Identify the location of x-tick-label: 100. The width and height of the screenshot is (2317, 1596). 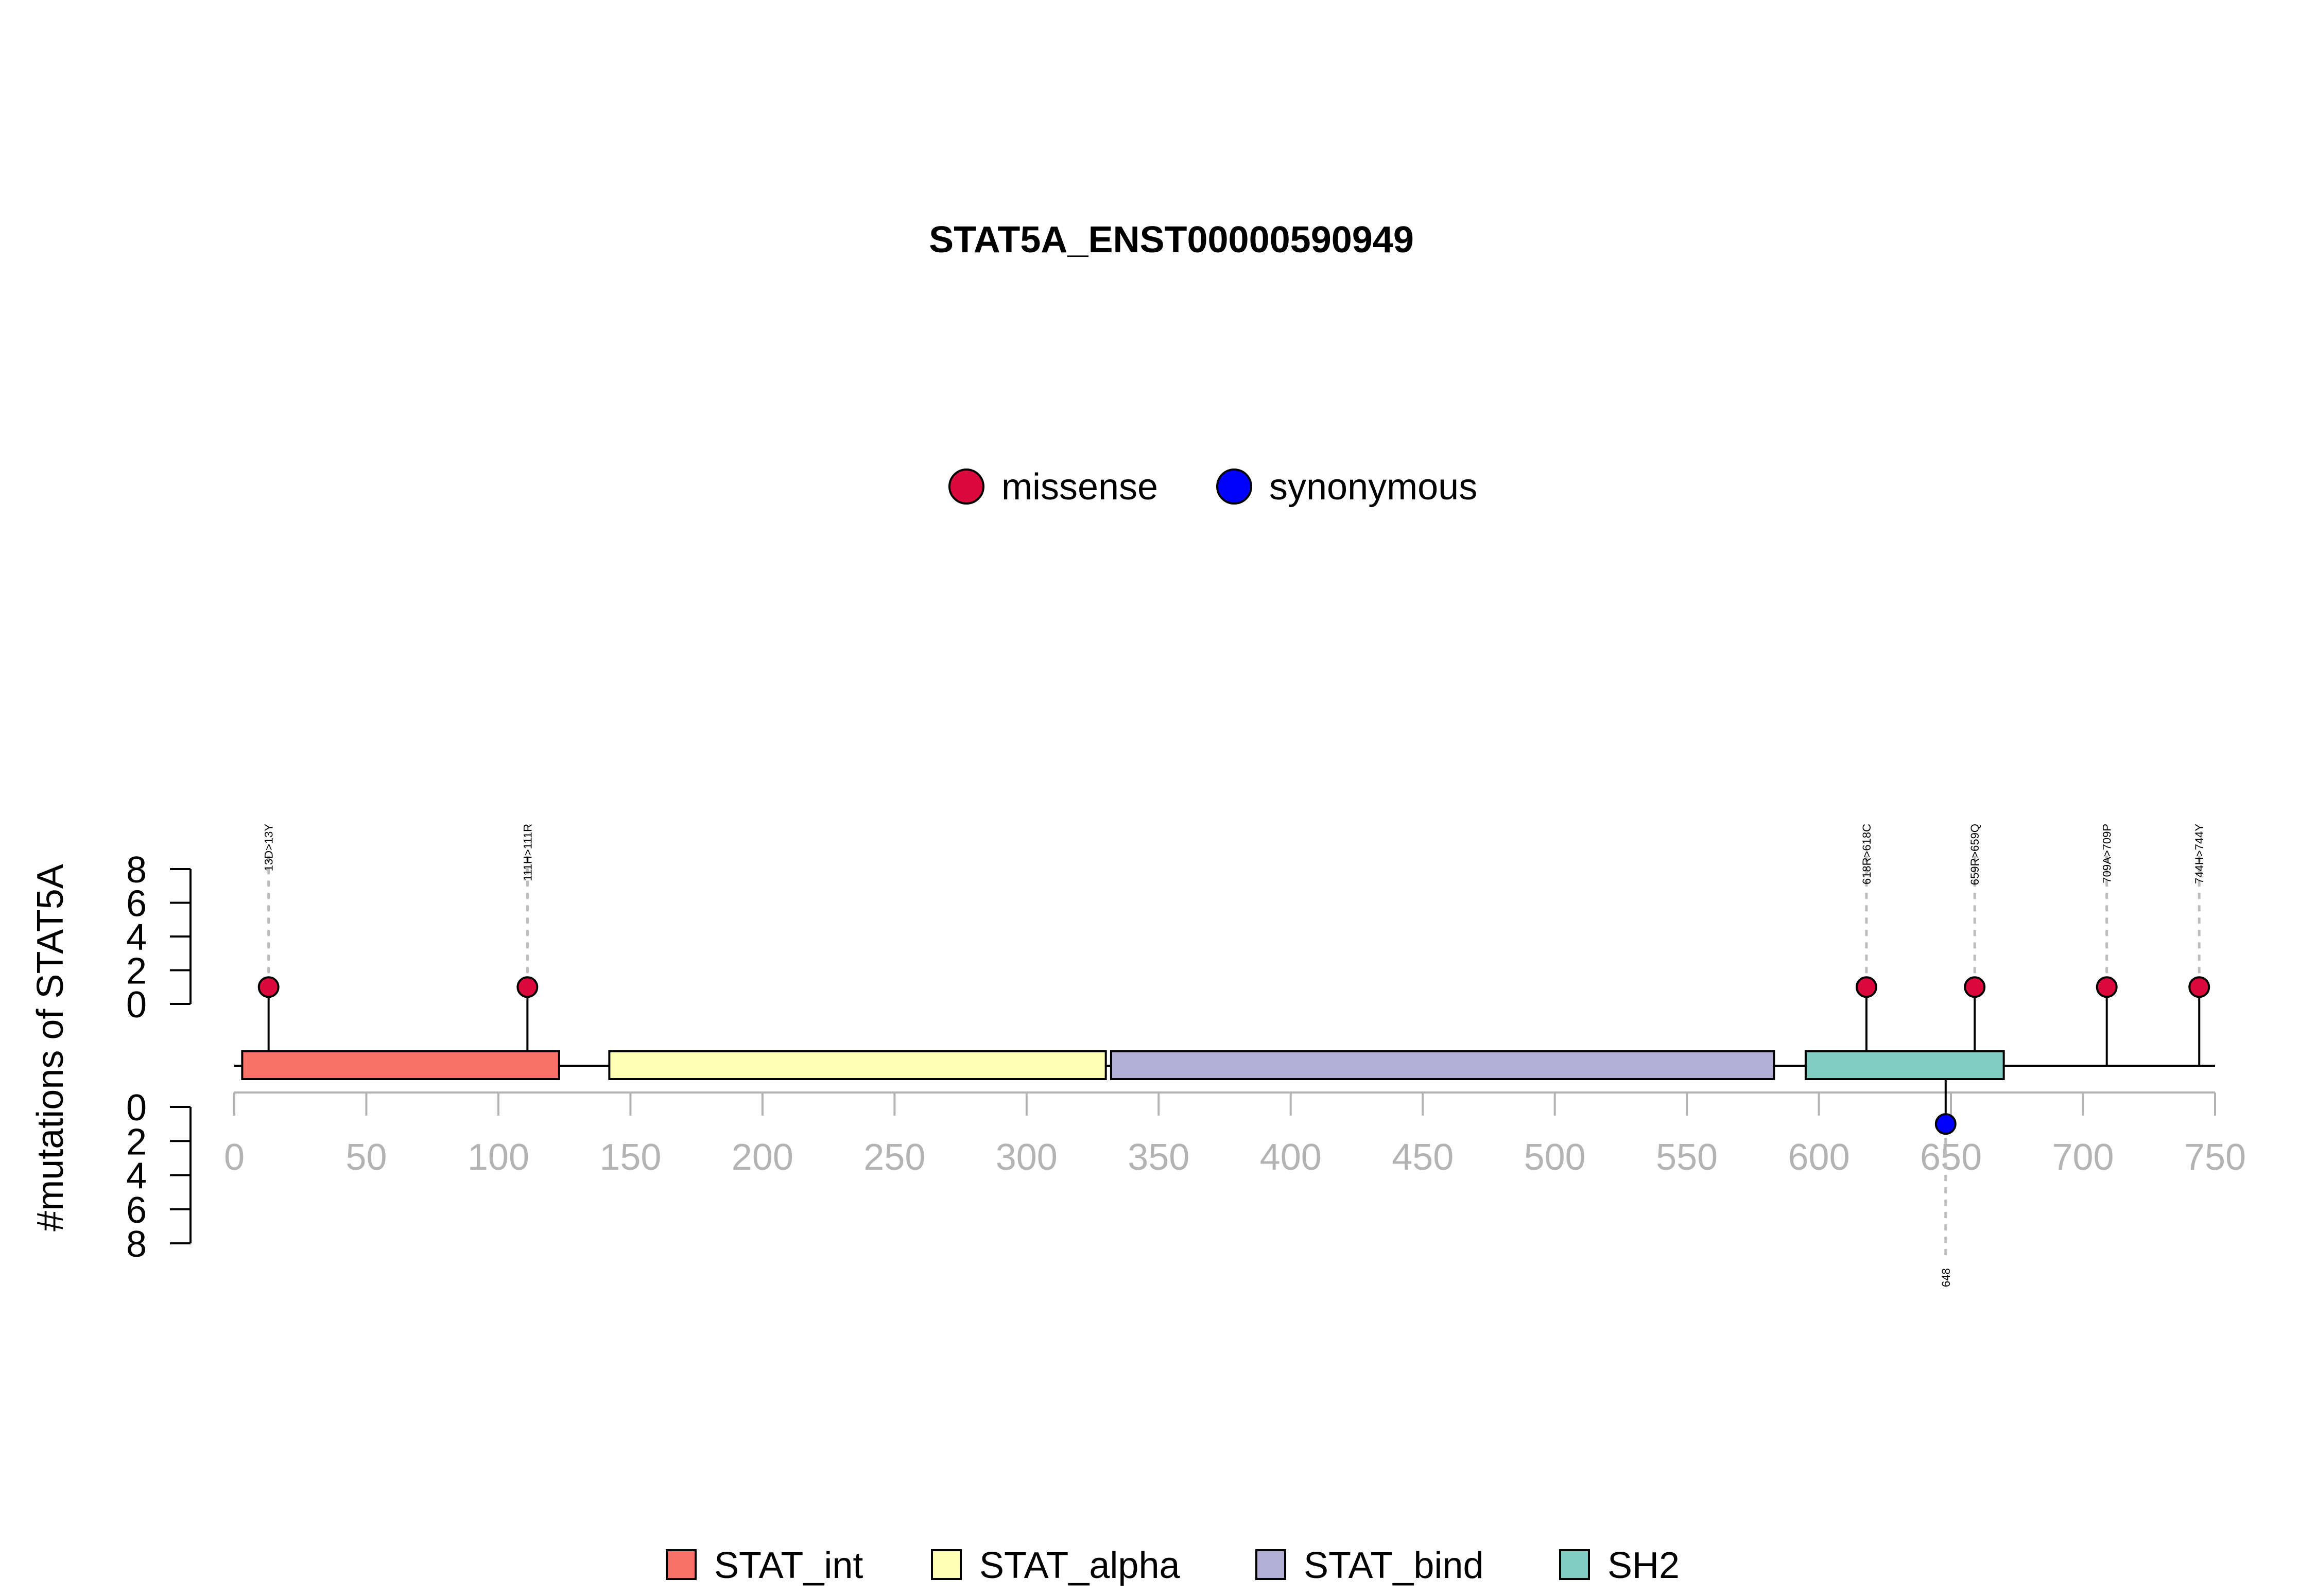
(498, 1158).